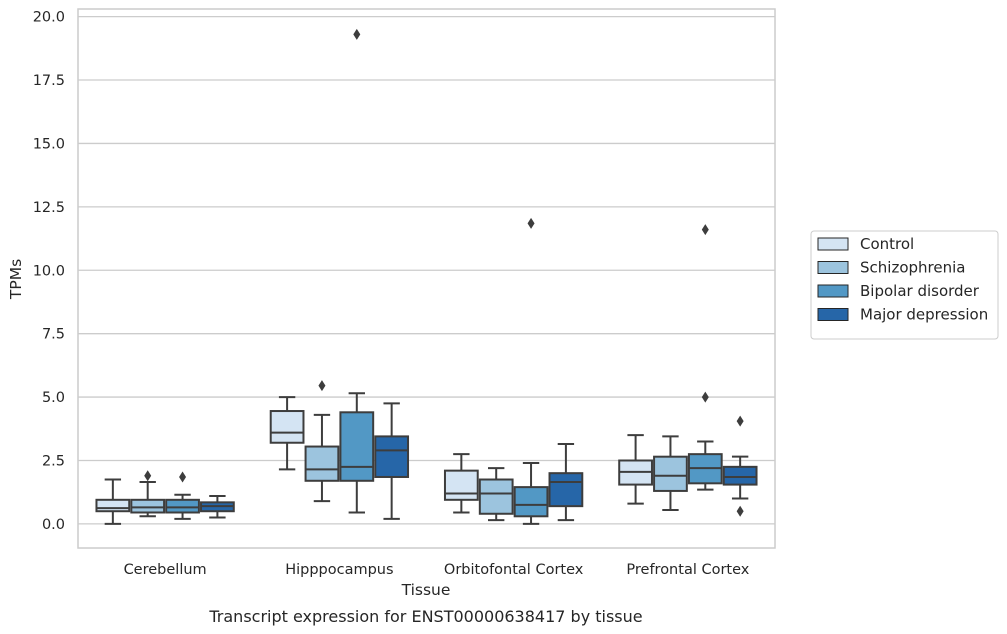 The width and height of the screenshot is (1007, 634). What do you see at coordinates (53, 398) in the screenshot?
I see `y-tick-label: 5.0` at bounding box center [53, 398].